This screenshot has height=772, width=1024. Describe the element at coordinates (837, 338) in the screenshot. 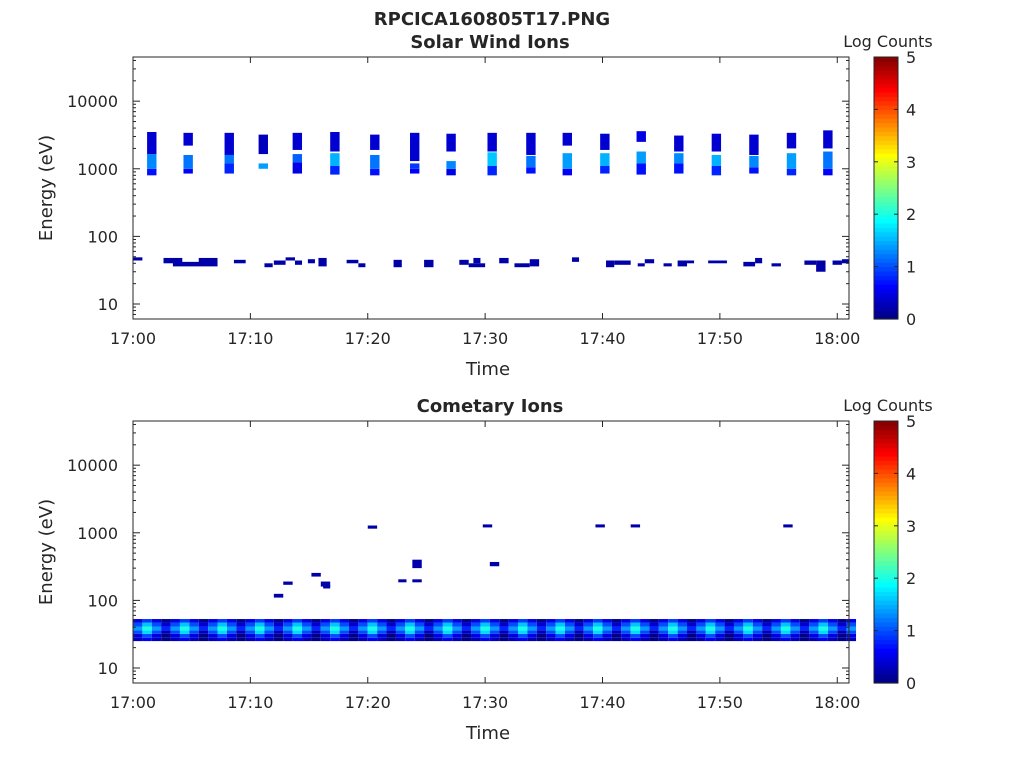

I see `x-tick-label: 18:00` at that location.